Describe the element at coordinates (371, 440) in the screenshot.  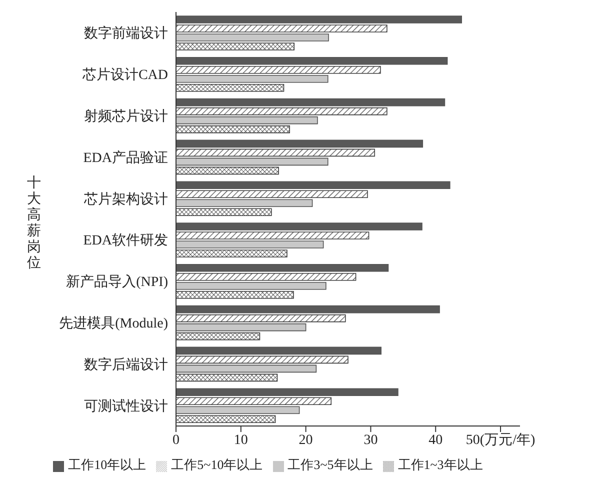
I see `x-tick-label: 30` at that location.